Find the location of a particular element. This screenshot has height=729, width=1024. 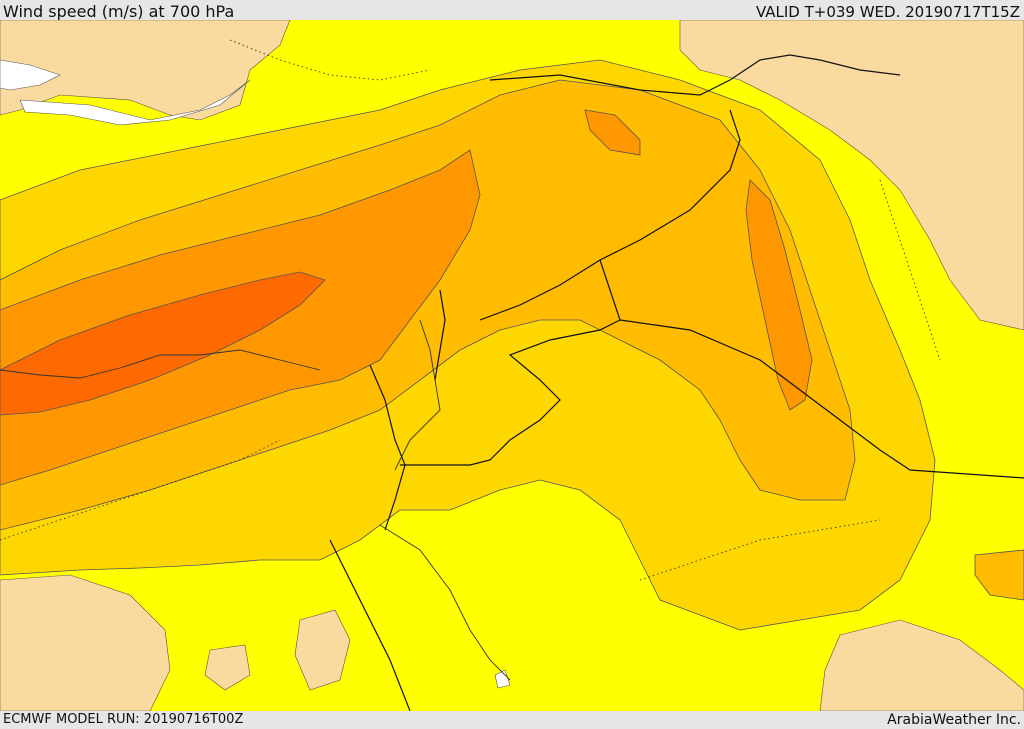

wind-band-4-north is located at coordinates (612, 132).